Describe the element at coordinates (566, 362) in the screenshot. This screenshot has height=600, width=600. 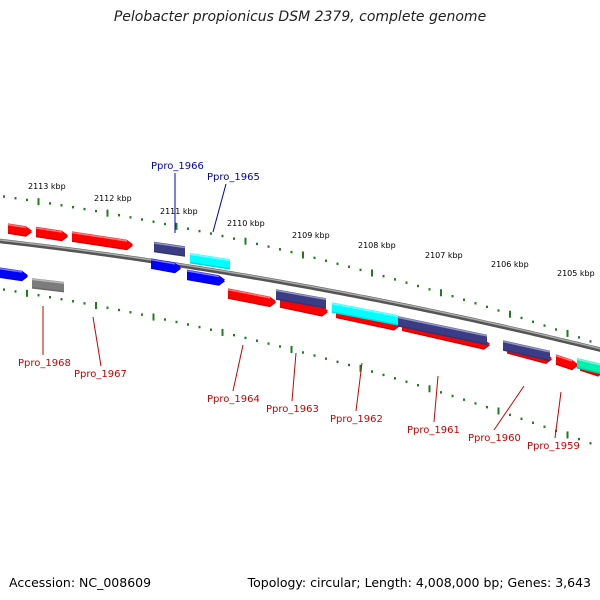
I see `gene-red-rev` at that location.